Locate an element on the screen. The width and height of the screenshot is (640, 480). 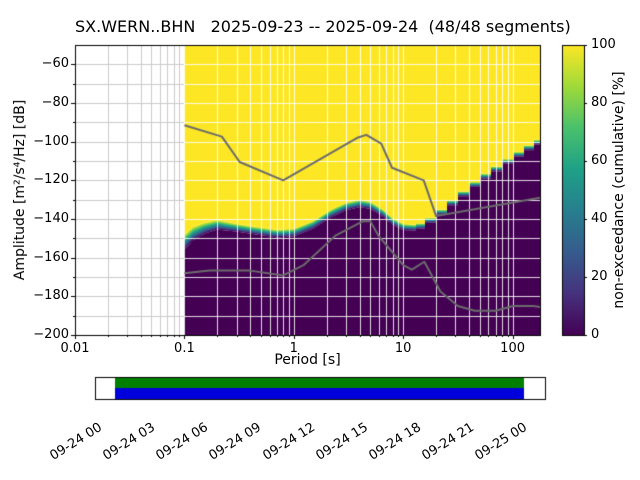
colorbar-label: non-exceedance (cumulative) [%] is located at coordinates (619, 190).